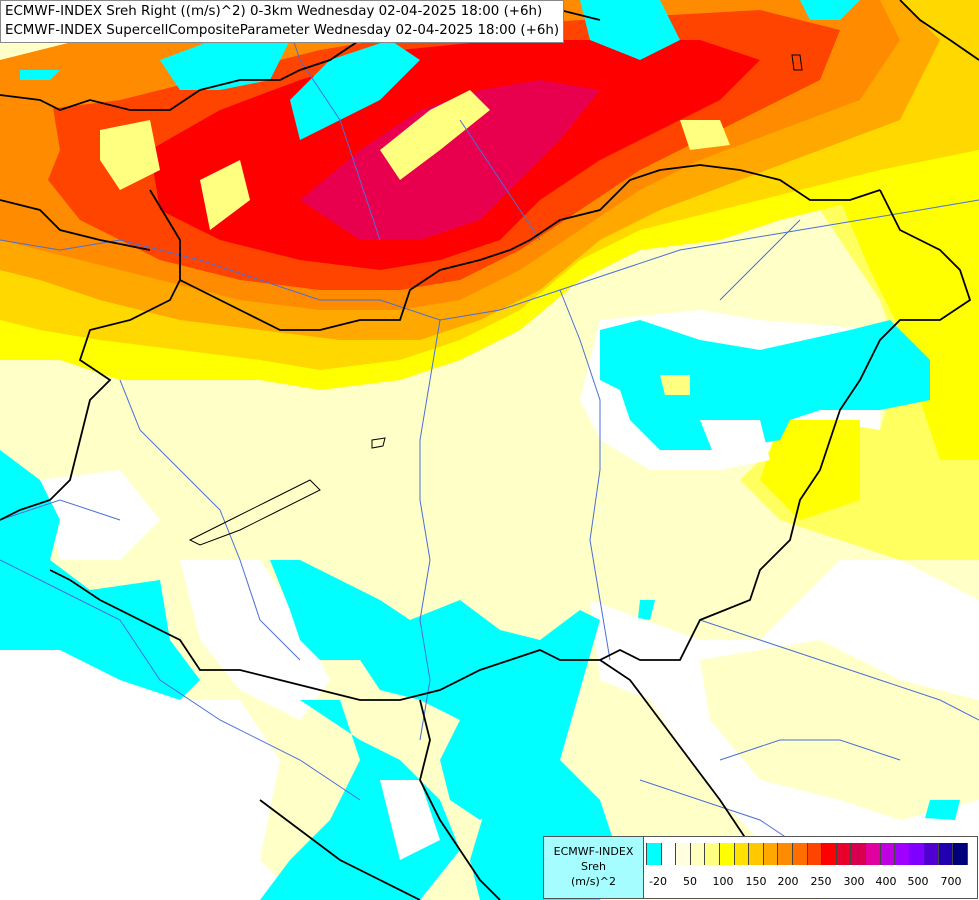 Image resolution: width=979 pixels, height=900 pixels. What do you see at coordinates (440, 70) in the screenshot?
I see `cyan-zones-top` at bounding box center [440, 70].